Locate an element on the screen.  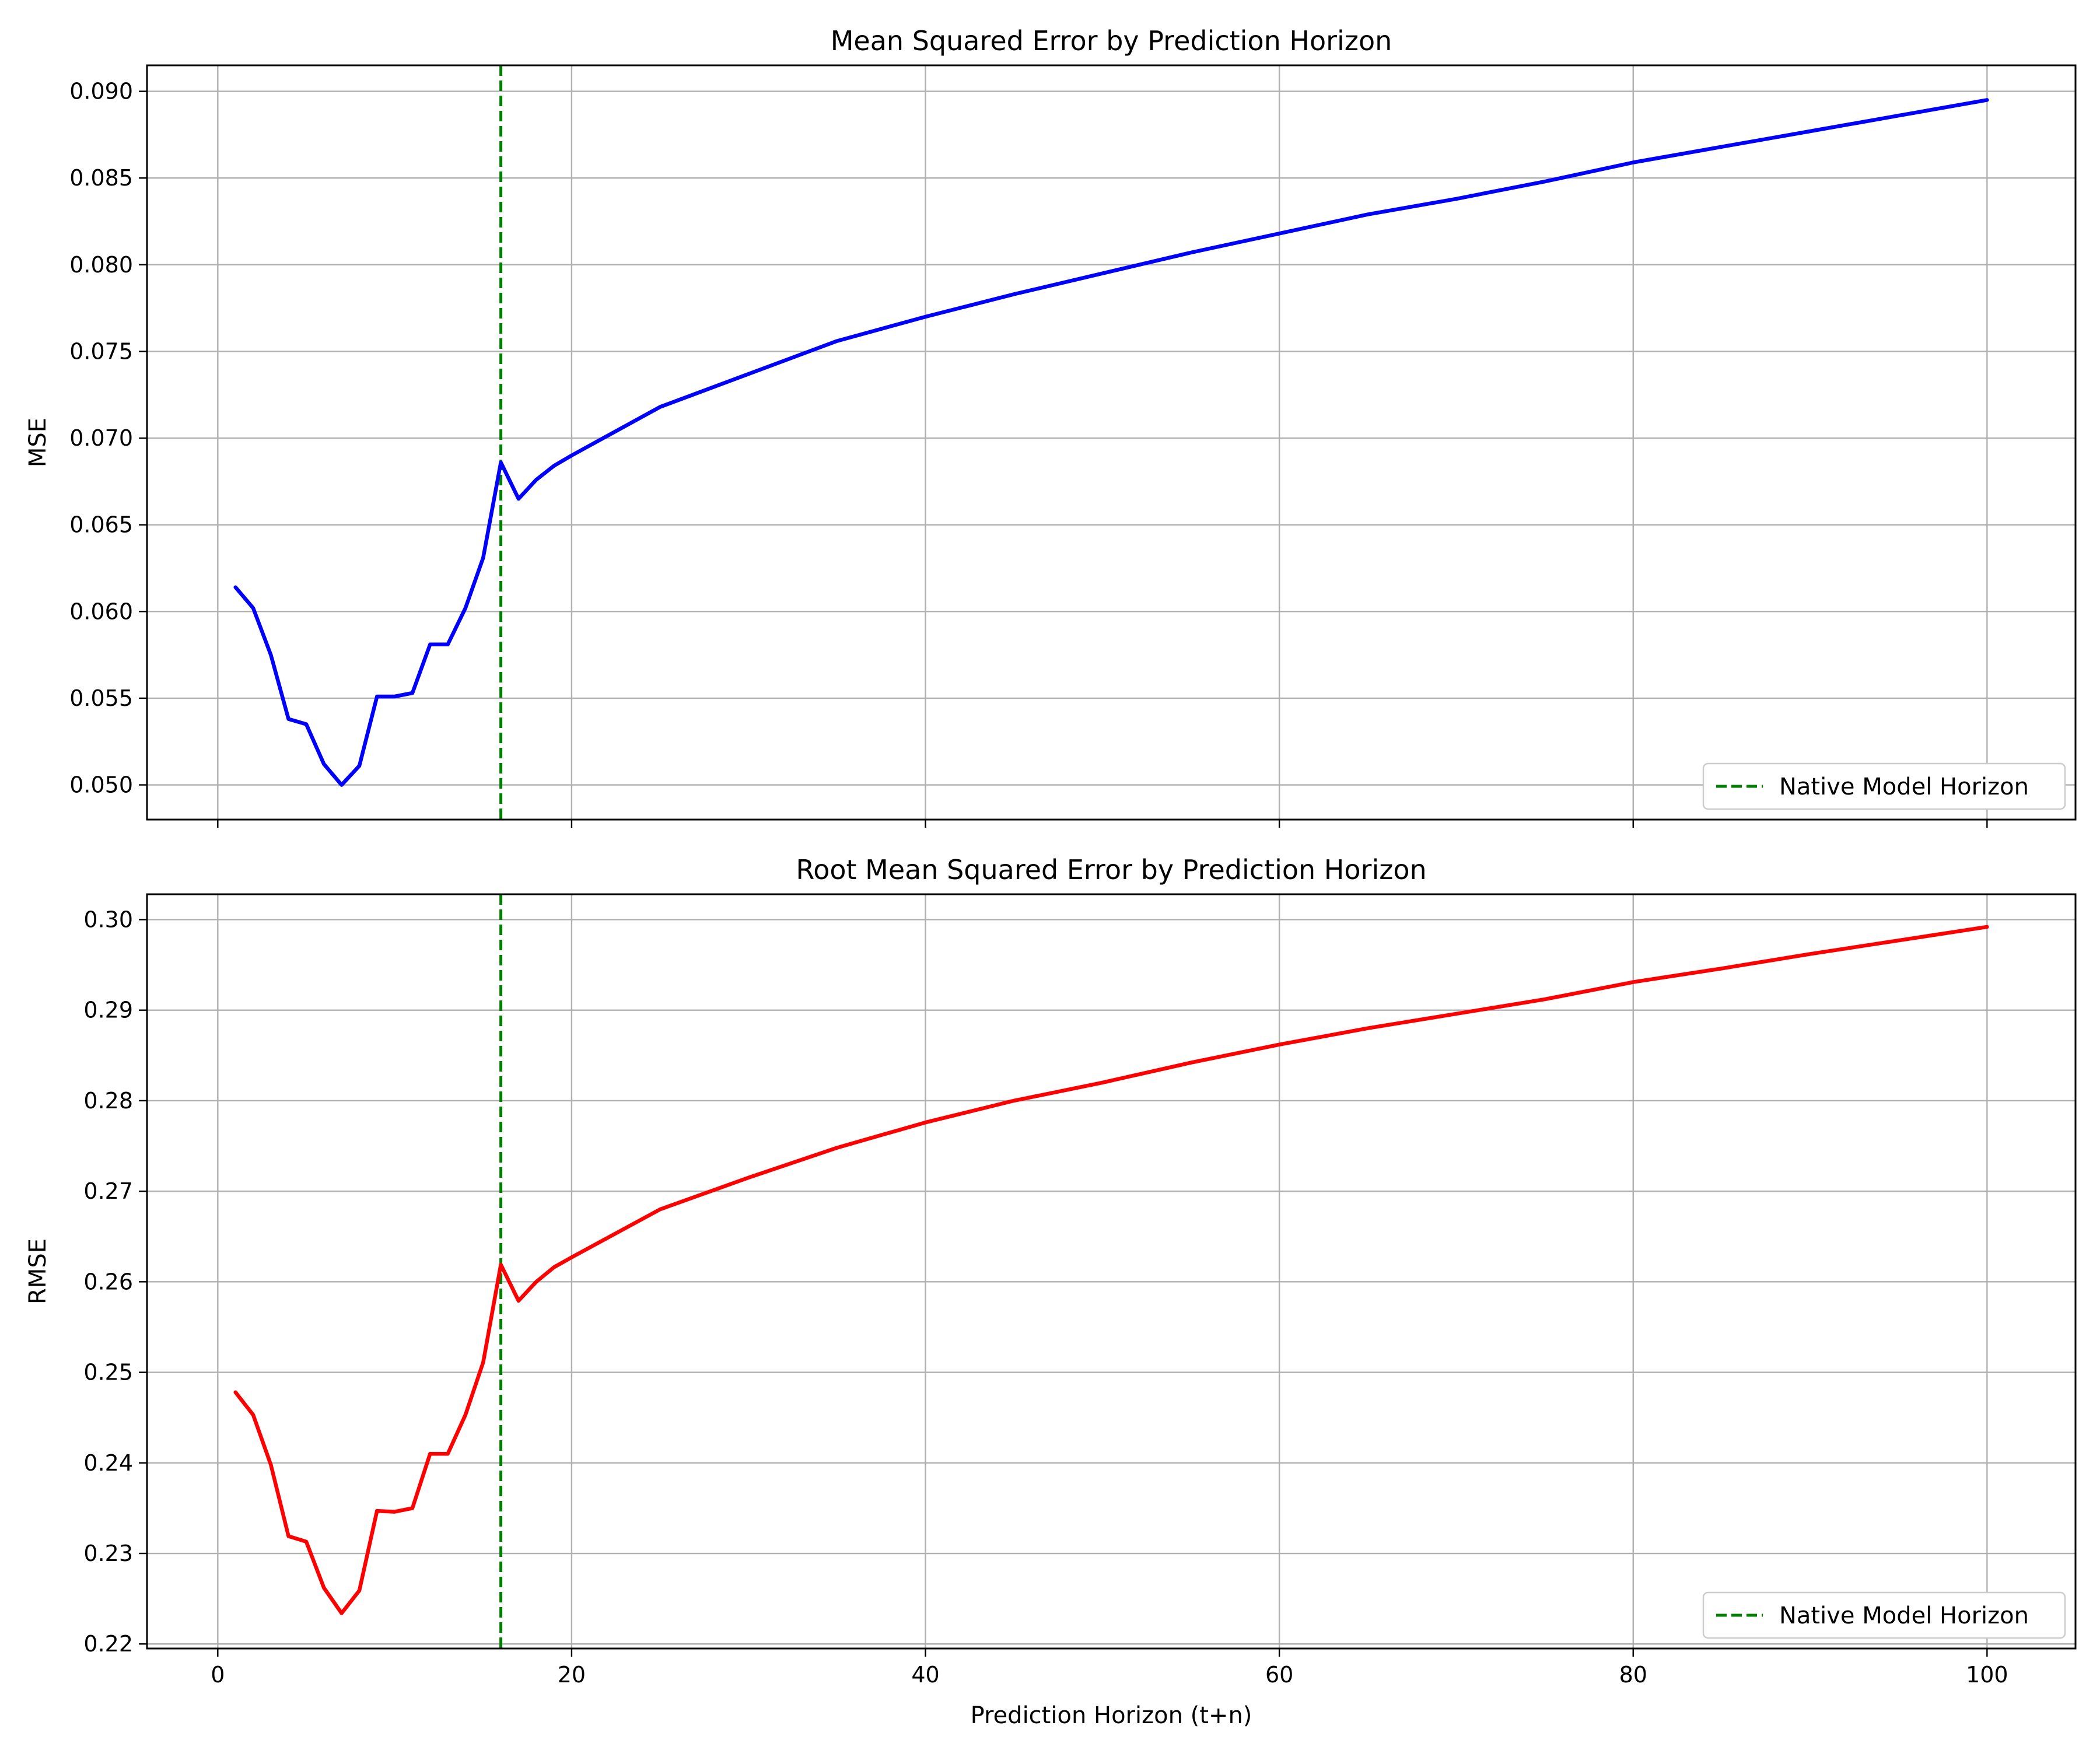
rmse-y-tick-label: 0.22 is located at coordinates (108, 1644).